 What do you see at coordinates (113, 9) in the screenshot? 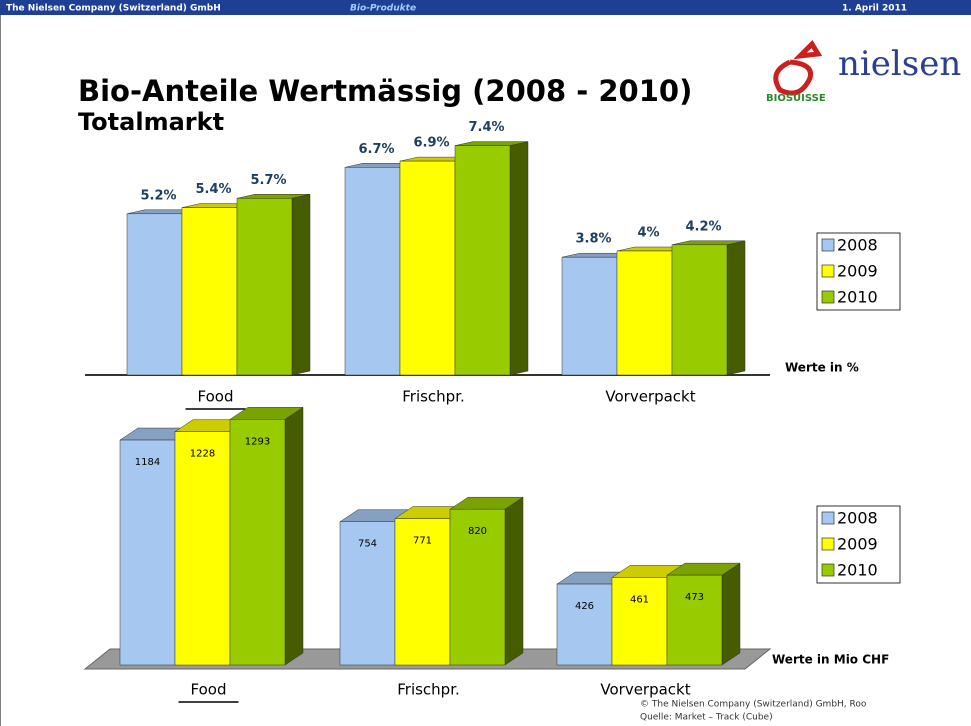
I see `header-company: The Nielsen Company (Switzerland) GmbH` at bounding box center [113, 9].